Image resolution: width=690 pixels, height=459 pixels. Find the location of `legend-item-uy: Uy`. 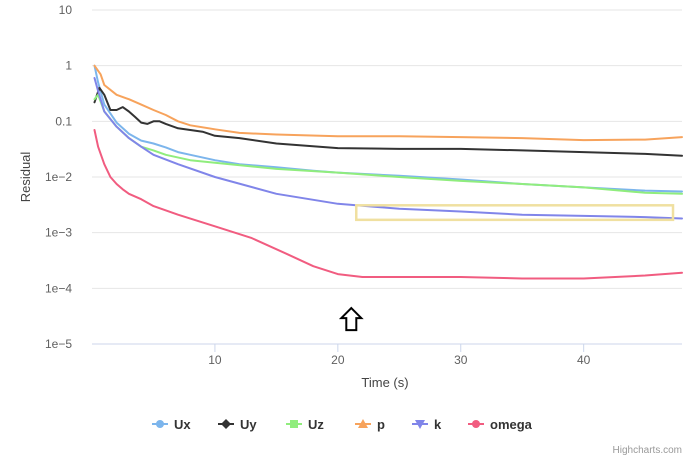

legend-item-uy: Uy is located at coordinates (237, 424).